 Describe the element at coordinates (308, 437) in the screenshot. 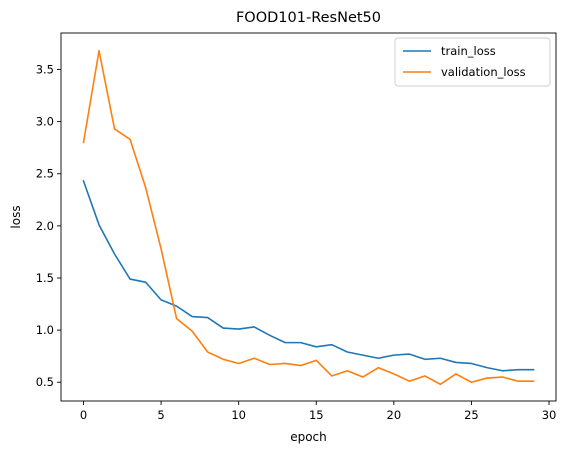

I see `x-axis-label: epoch` at that location.